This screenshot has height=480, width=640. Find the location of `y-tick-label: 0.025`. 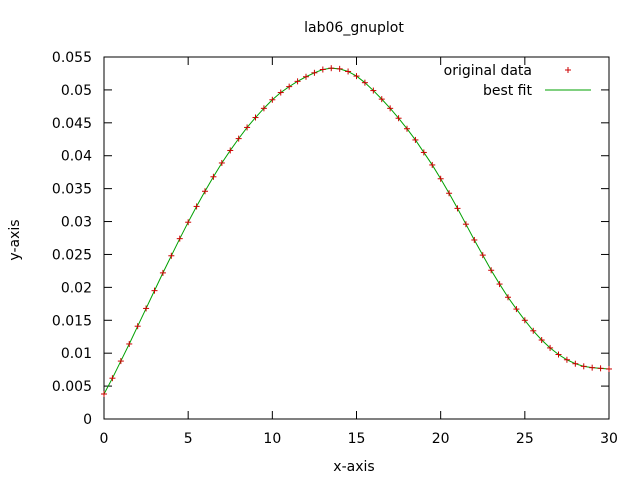

y-tick-label: 0.025 is located at coordinates (72, 255).